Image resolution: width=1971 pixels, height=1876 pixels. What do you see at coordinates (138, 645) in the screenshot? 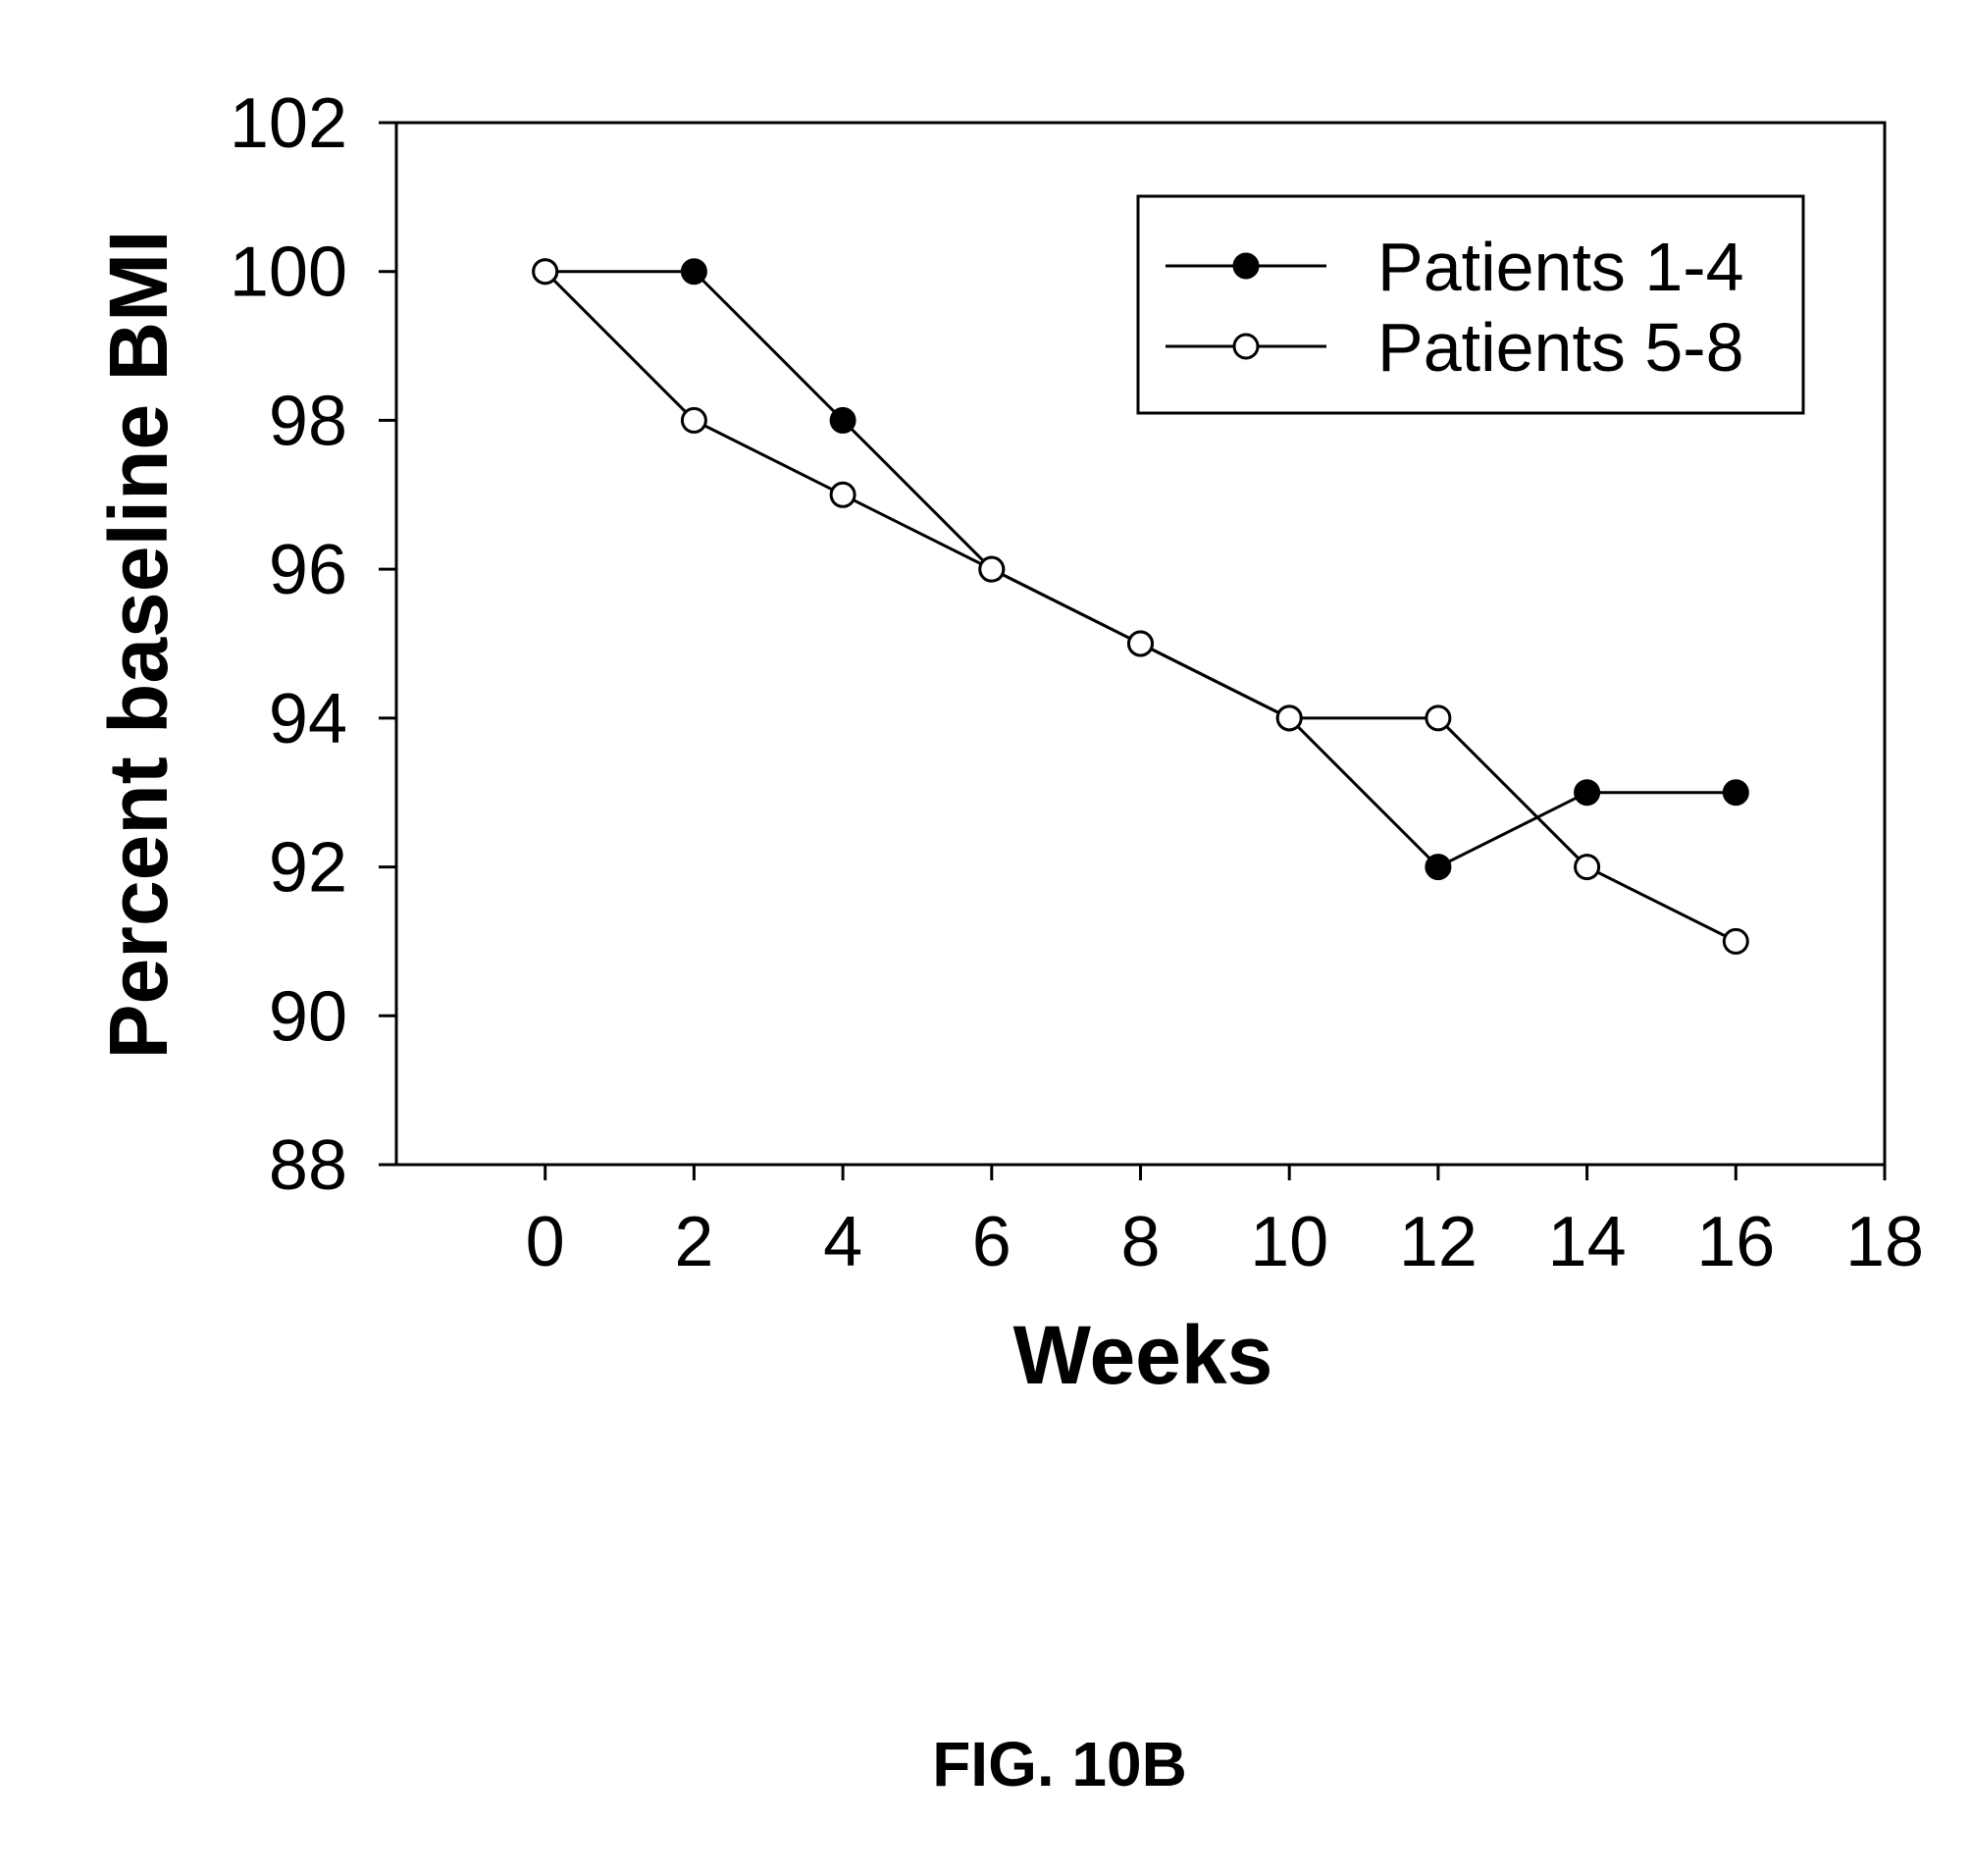
I see `y-axis-title: Percent baseline BMI` at bounding box center [138, 645].